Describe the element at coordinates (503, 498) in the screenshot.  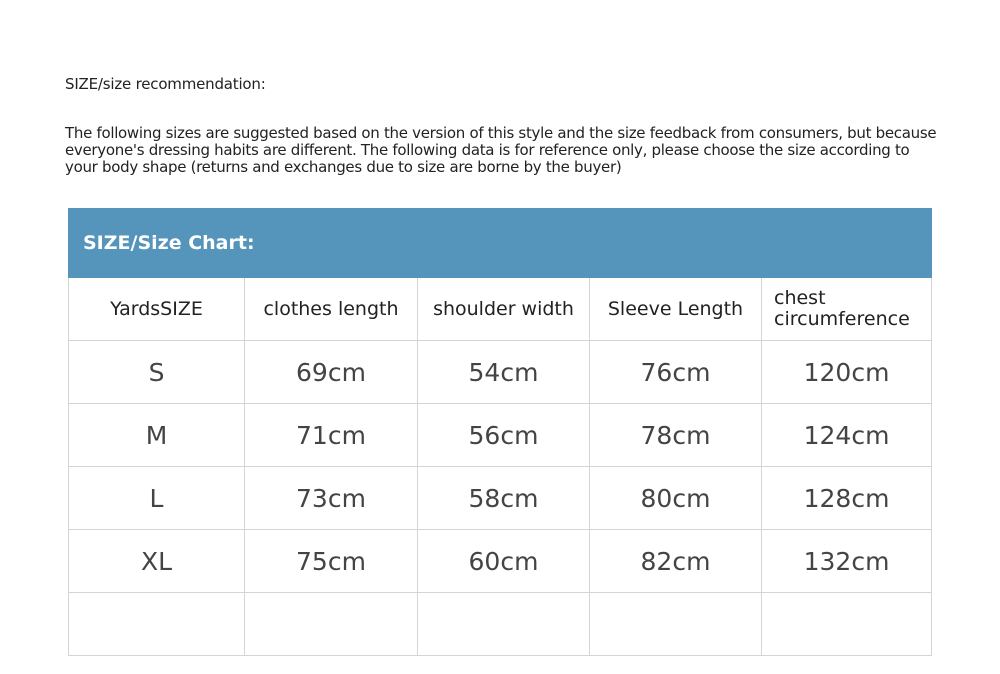
I see `table-cell: 58cm` at that location.